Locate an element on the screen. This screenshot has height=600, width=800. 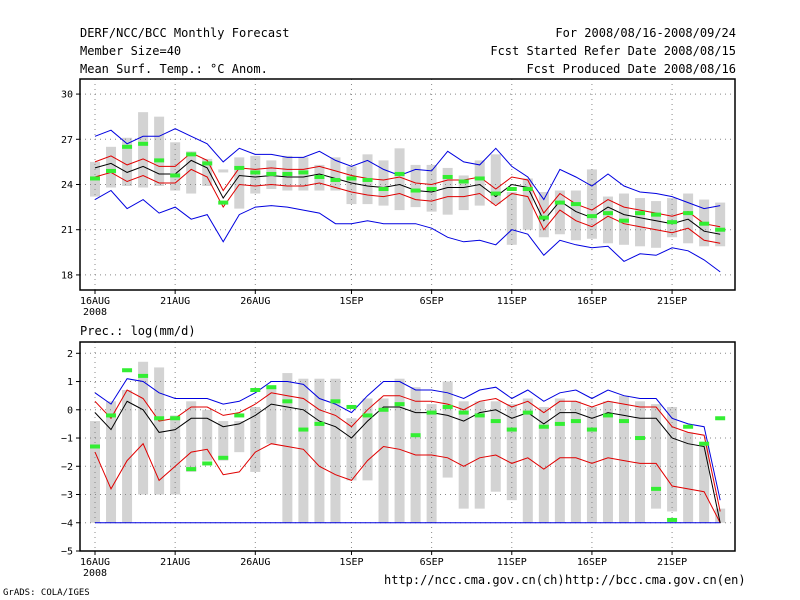
prec-xtick-label-3: 1SEP is located at coordinates (351, 562).